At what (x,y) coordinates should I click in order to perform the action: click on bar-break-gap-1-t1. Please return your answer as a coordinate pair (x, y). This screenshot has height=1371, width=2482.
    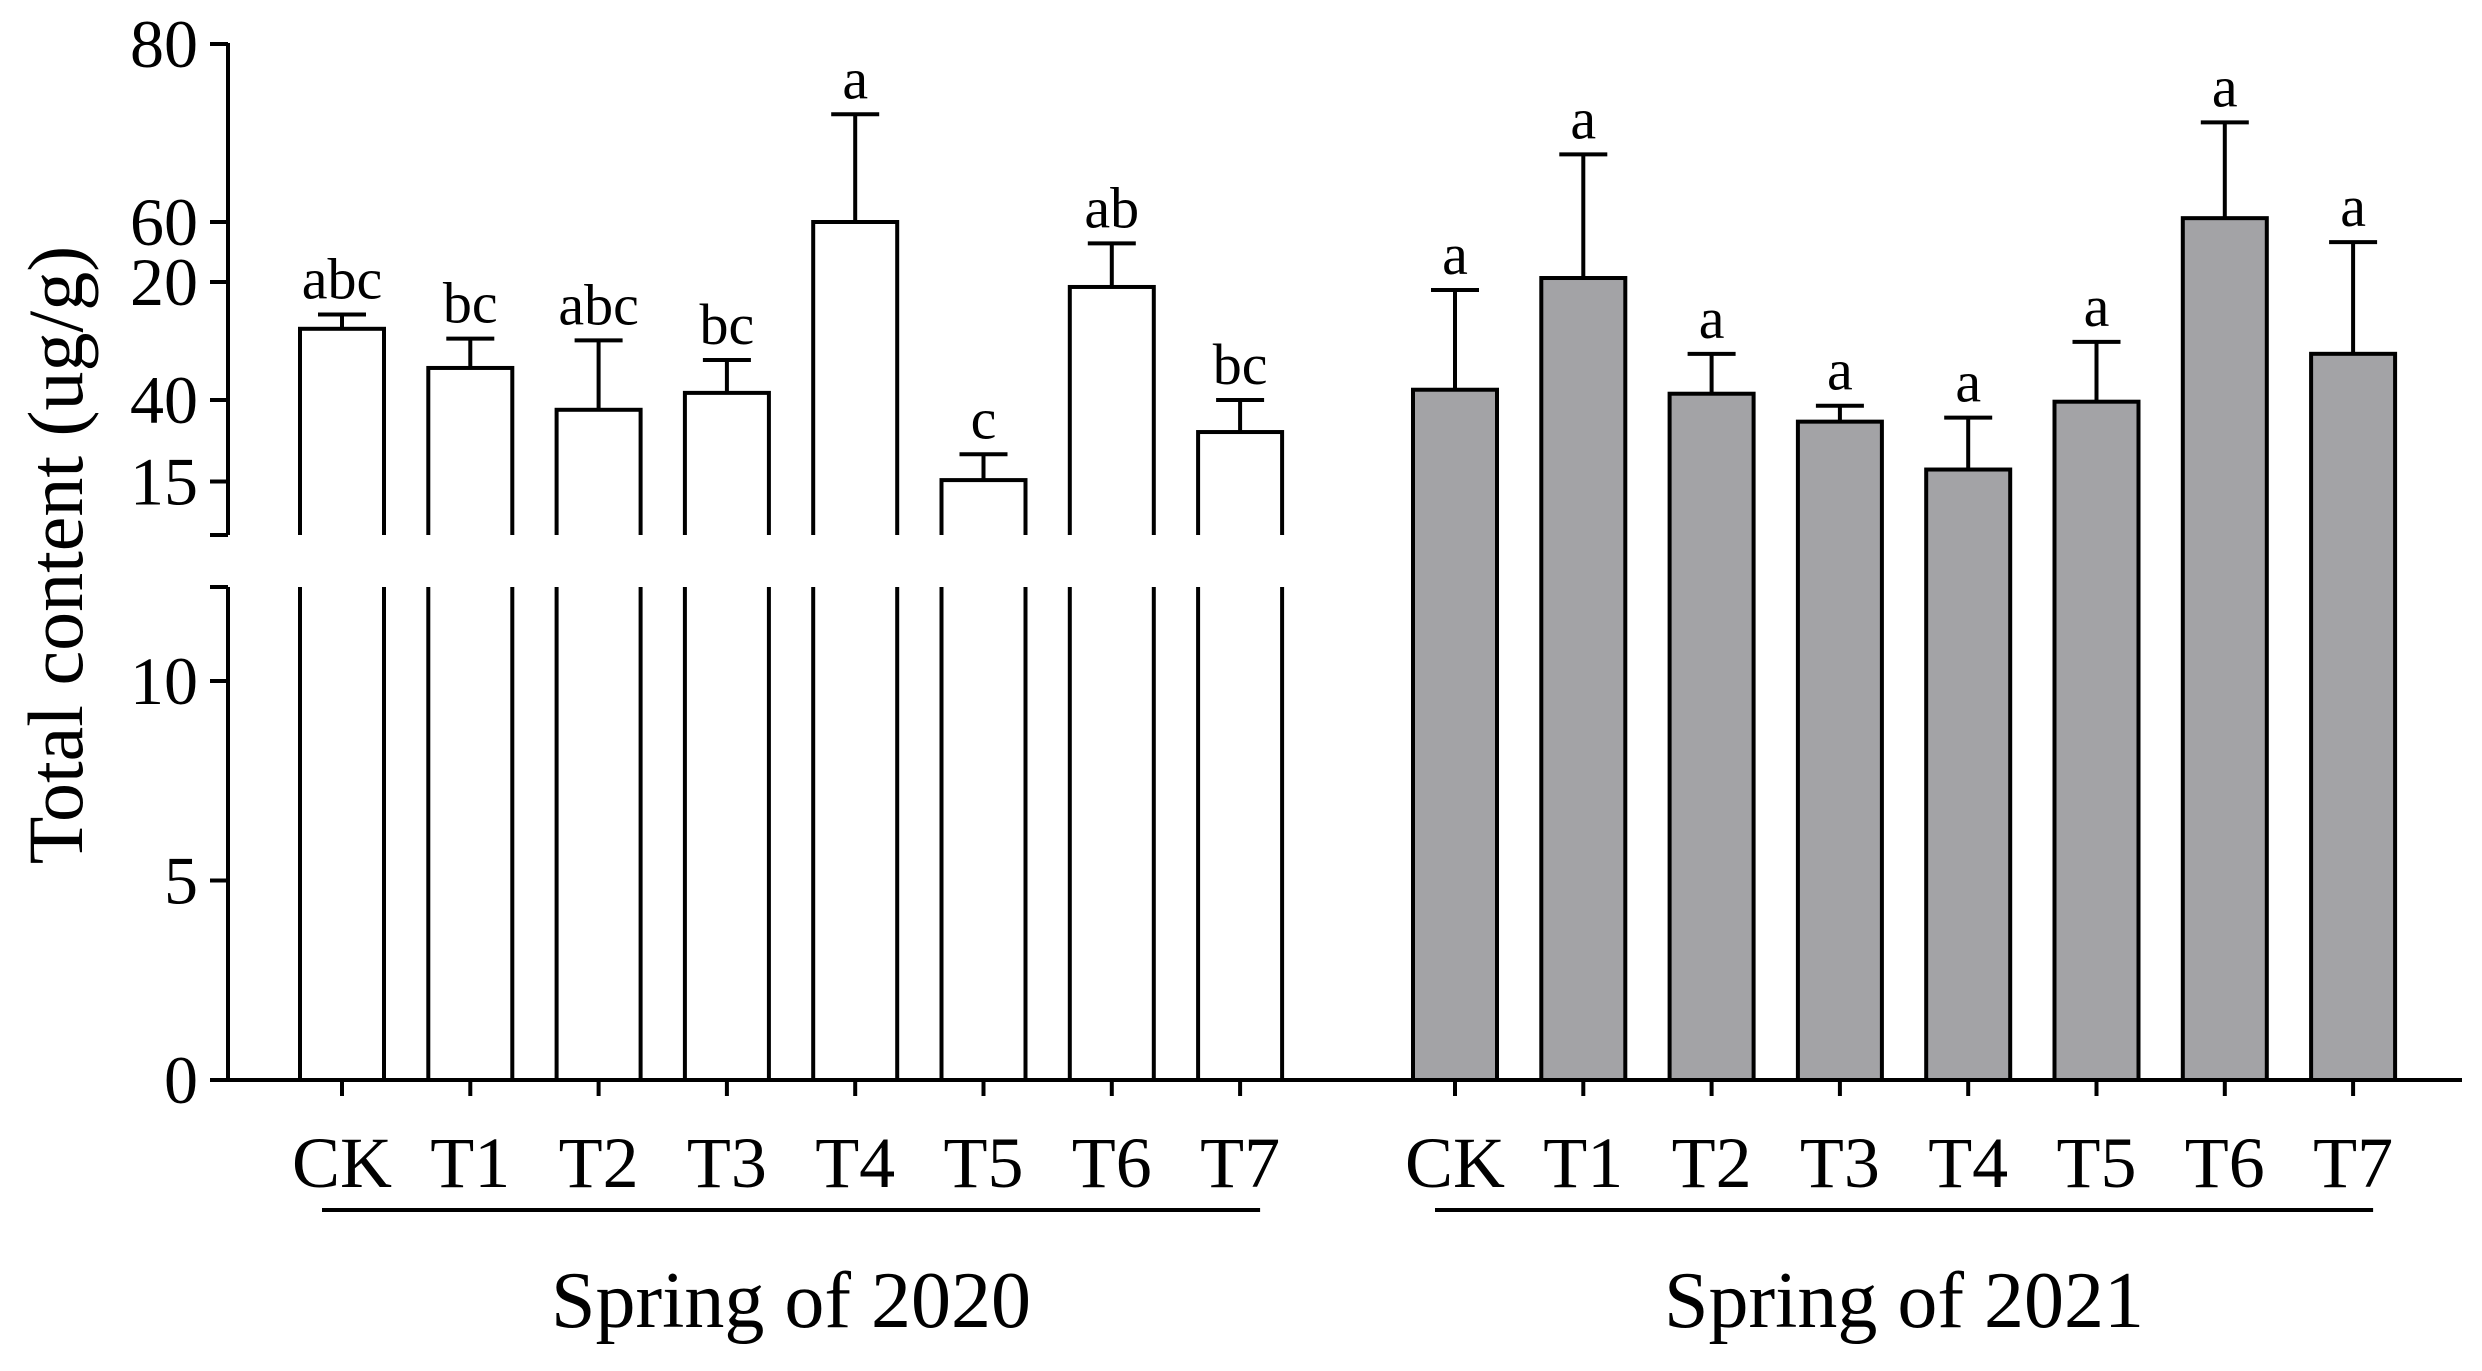
    Looking at the image, I should click on (470, 561).